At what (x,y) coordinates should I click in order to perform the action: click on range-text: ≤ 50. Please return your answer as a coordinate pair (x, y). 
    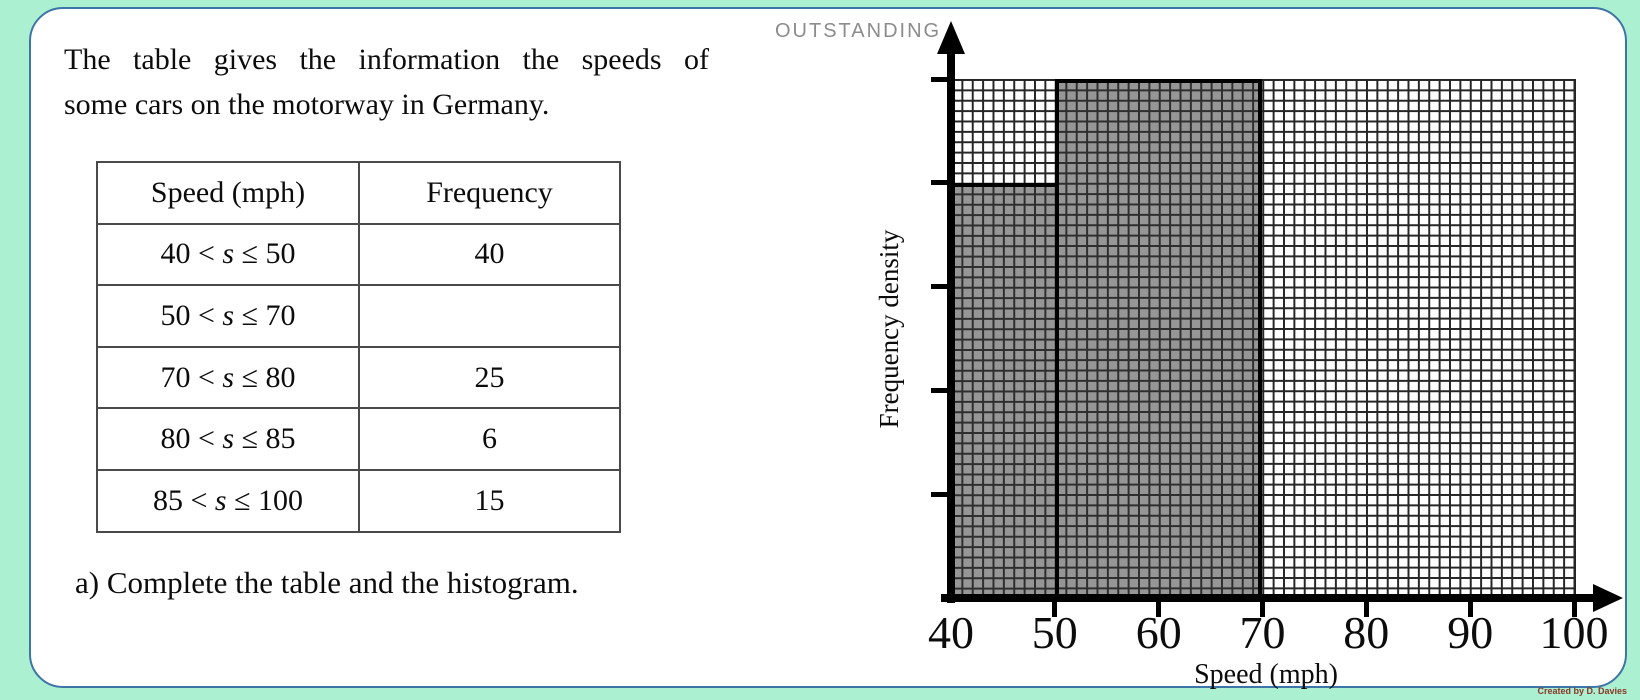
    Looking at the image, I should click on (265, 254).